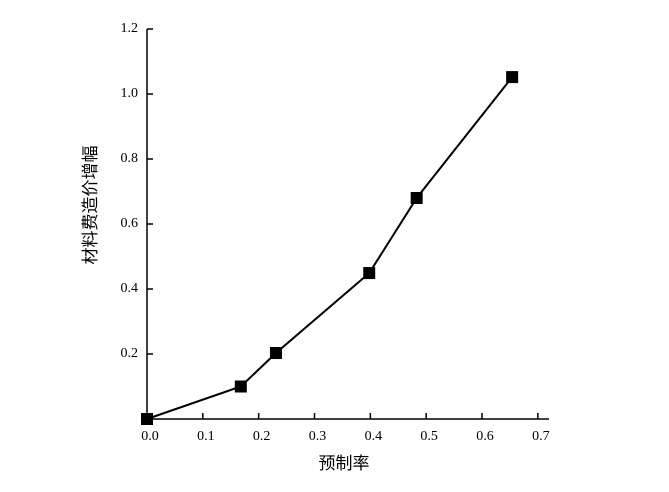  What do you see at coordinates (130, 223) in the screenshot?
I see `y-tick-label: 0.6` at bounding box center [130, 223].